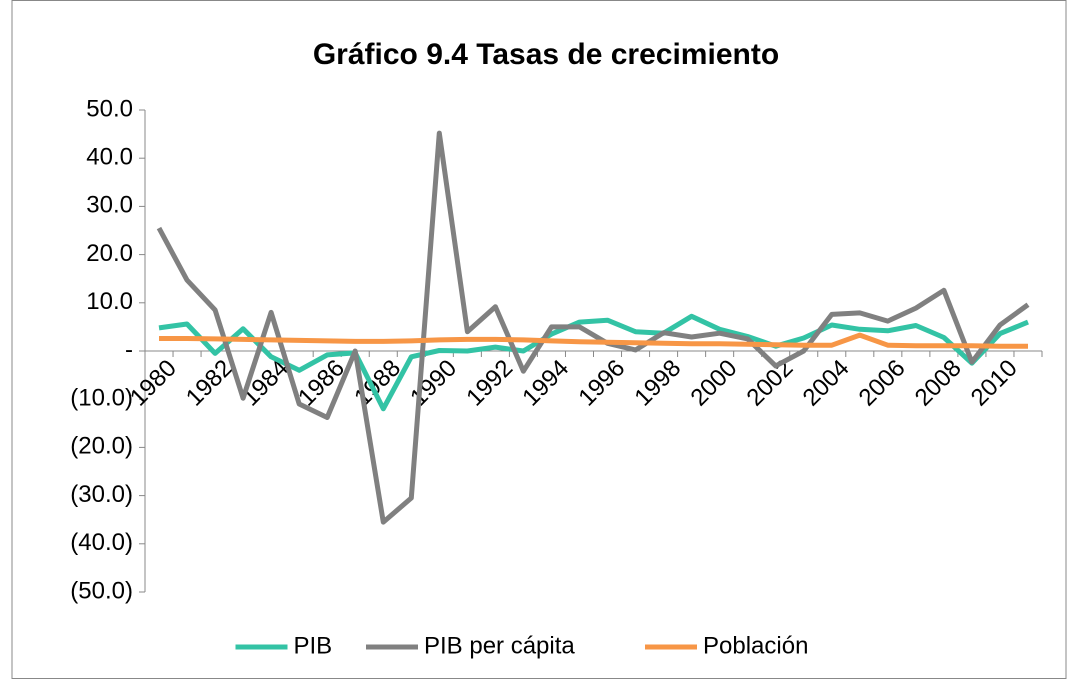 The width and height of the screenshot is (1067, 679). What do you see at coordinates (101, 494) in the screenshot?
I see `y-tick-label: (30.0)` at bounding box center [101, 494].